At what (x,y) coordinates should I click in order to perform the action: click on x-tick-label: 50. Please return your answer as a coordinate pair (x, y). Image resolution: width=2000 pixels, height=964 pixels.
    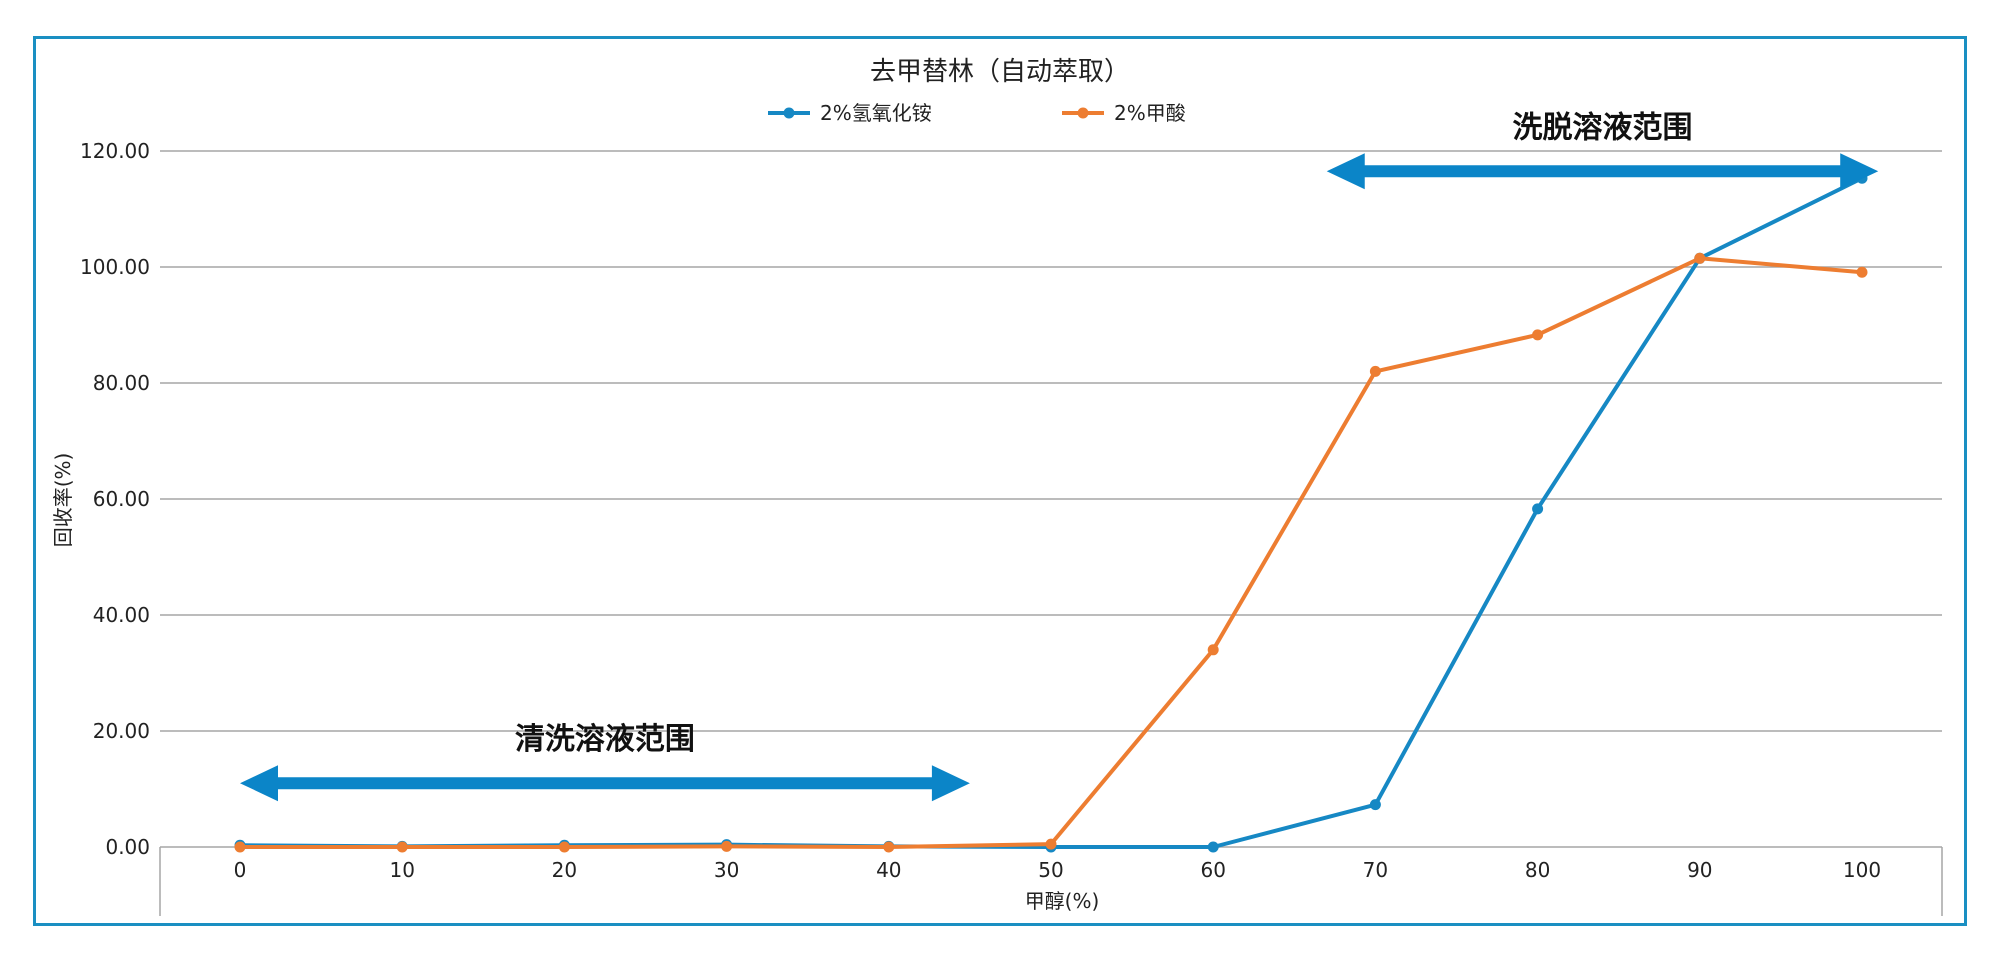
    Looking at the image, I should click on (1050, 870).